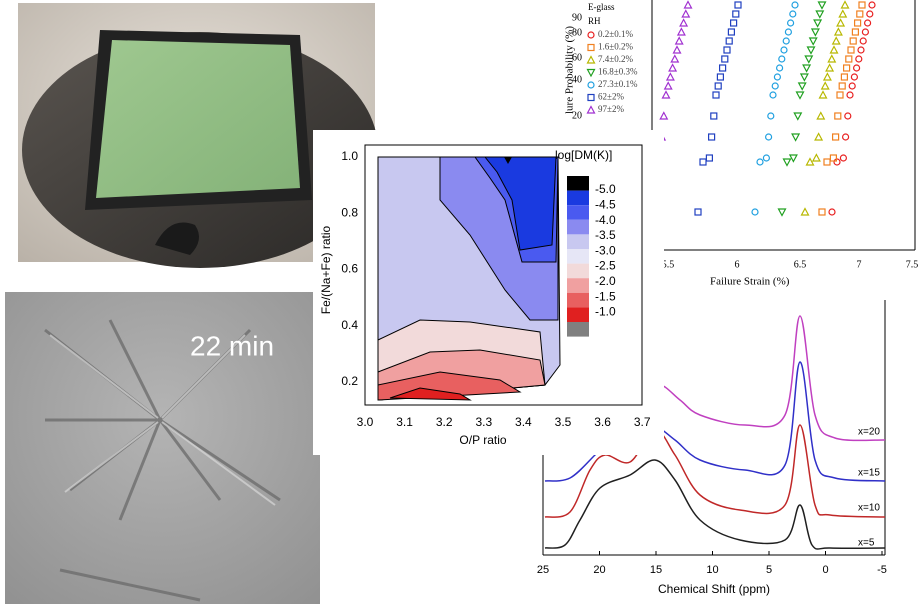 The width and height of the screenshot is (921, 609). Describe the element at coordinates (404, 422) in the screenshot. I see `x-tick-label: 3.1` at that location.